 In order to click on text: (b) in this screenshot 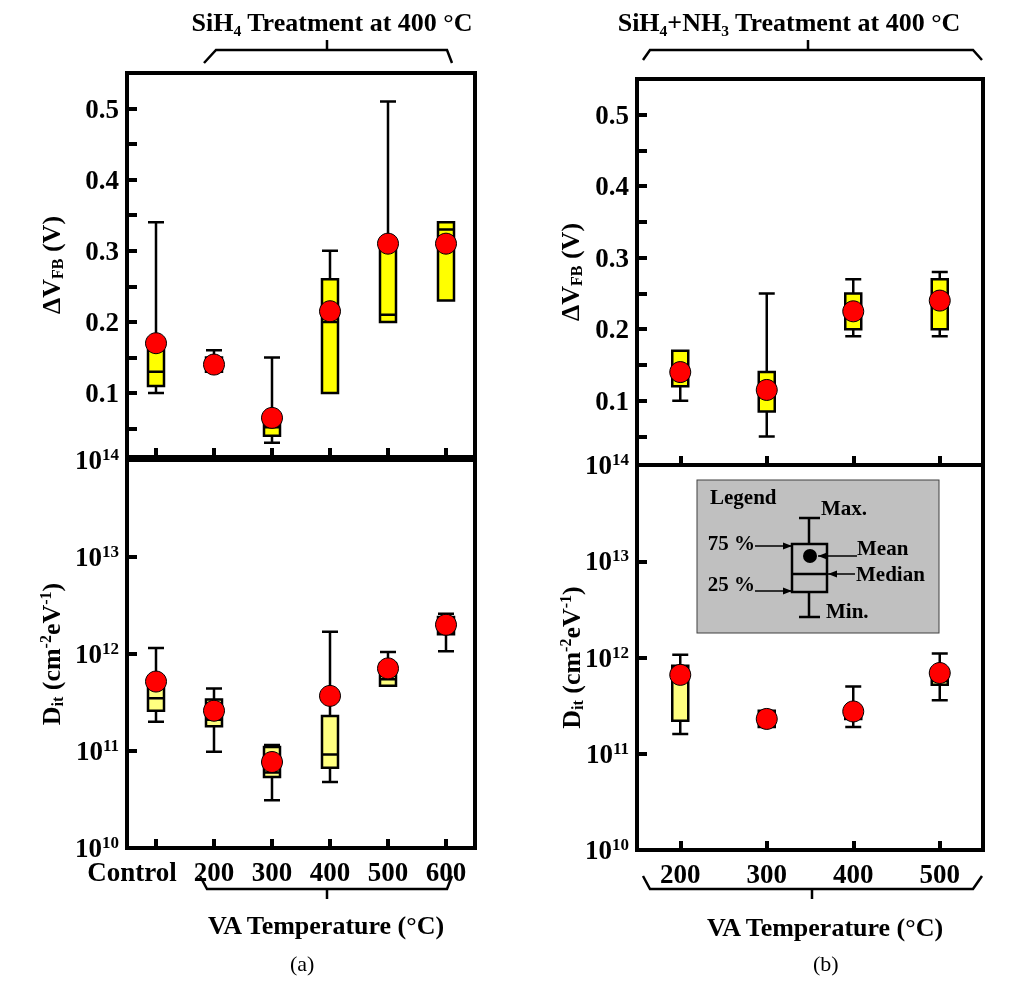, I will do `click(826, 963)`.